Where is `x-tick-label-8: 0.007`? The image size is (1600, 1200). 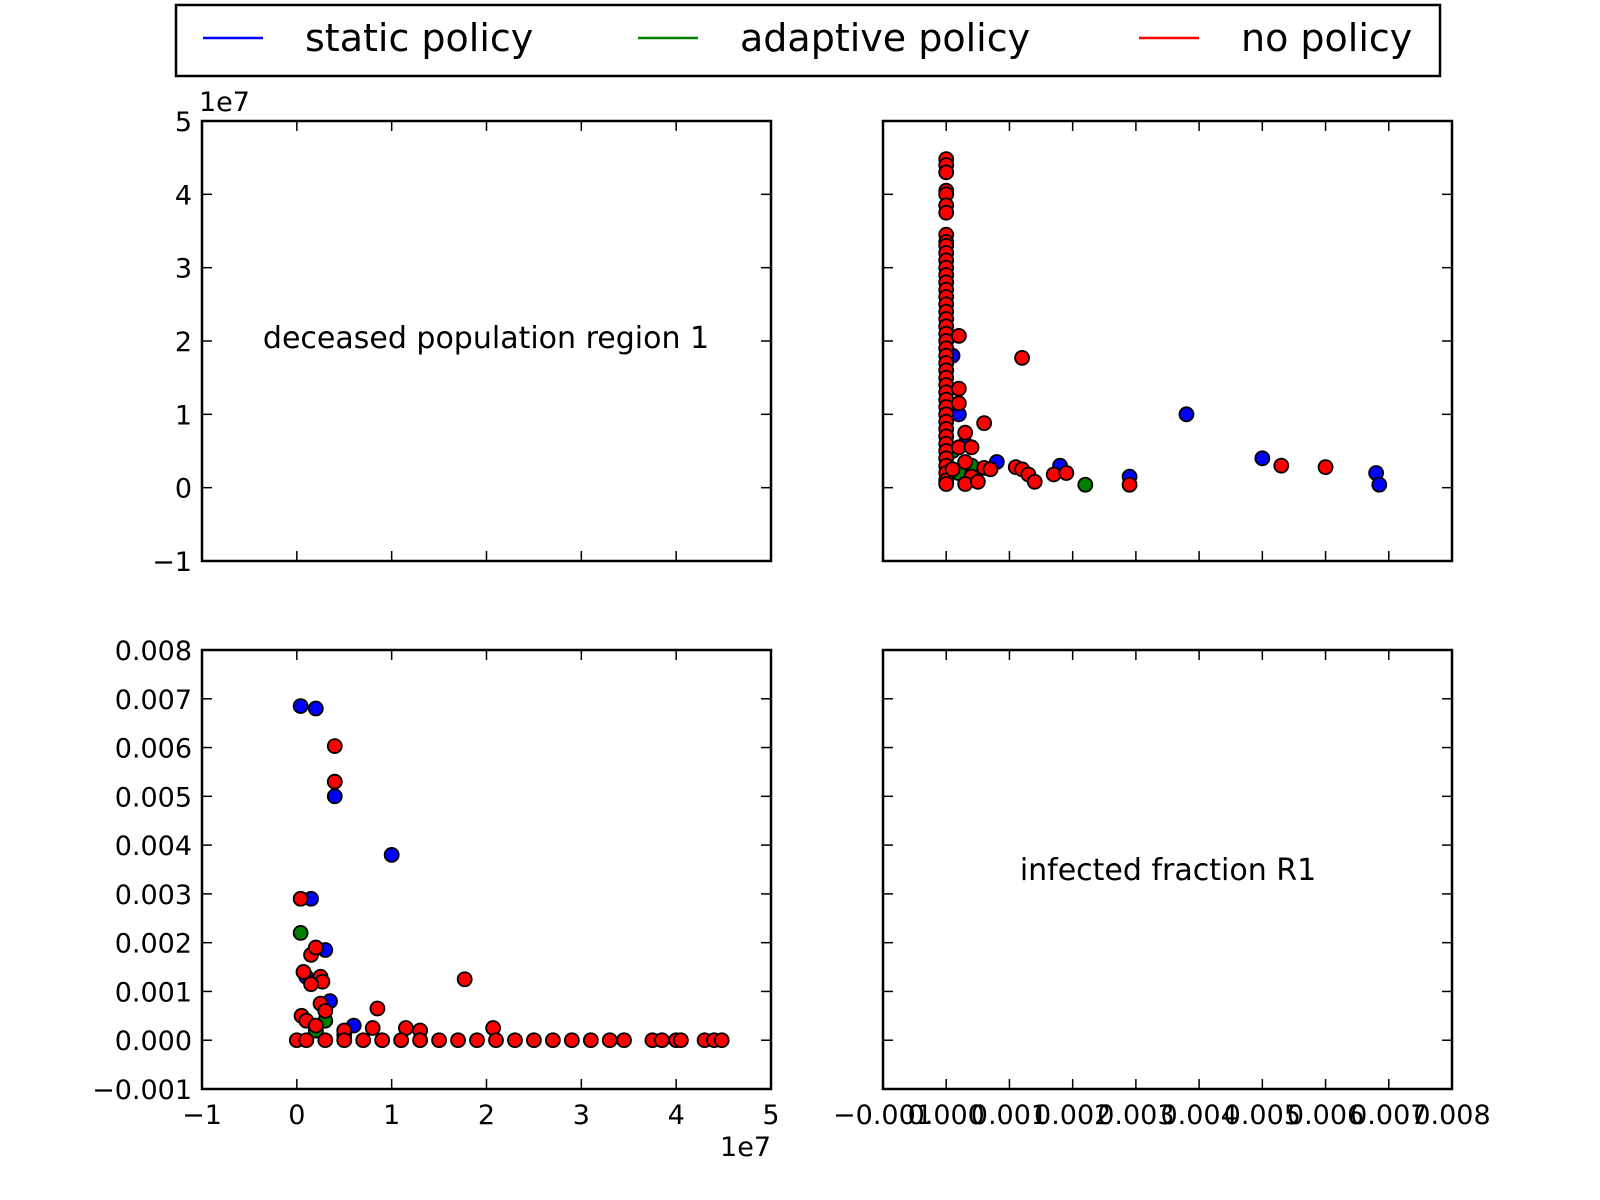 x-tick-label-8: 0.007 is located at coordinates (1388, 1115).